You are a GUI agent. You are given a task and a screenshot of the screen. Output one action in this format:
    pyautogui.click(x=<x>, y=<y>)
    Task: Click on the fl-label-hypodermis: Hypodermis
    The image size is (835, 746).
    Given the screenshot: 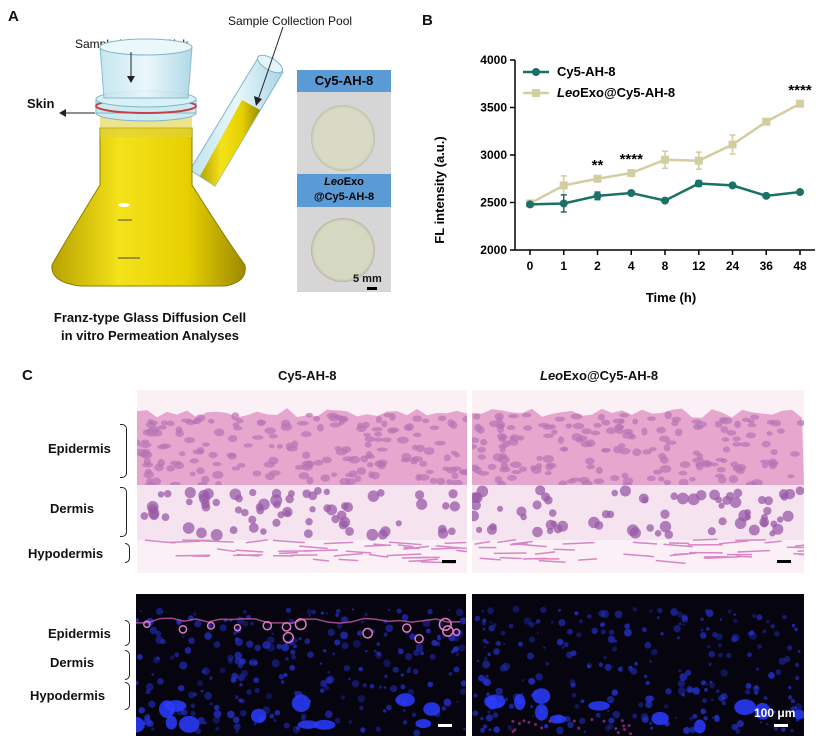 What is the action you would take?
    pyautogui.click(x=68, y=695)
    